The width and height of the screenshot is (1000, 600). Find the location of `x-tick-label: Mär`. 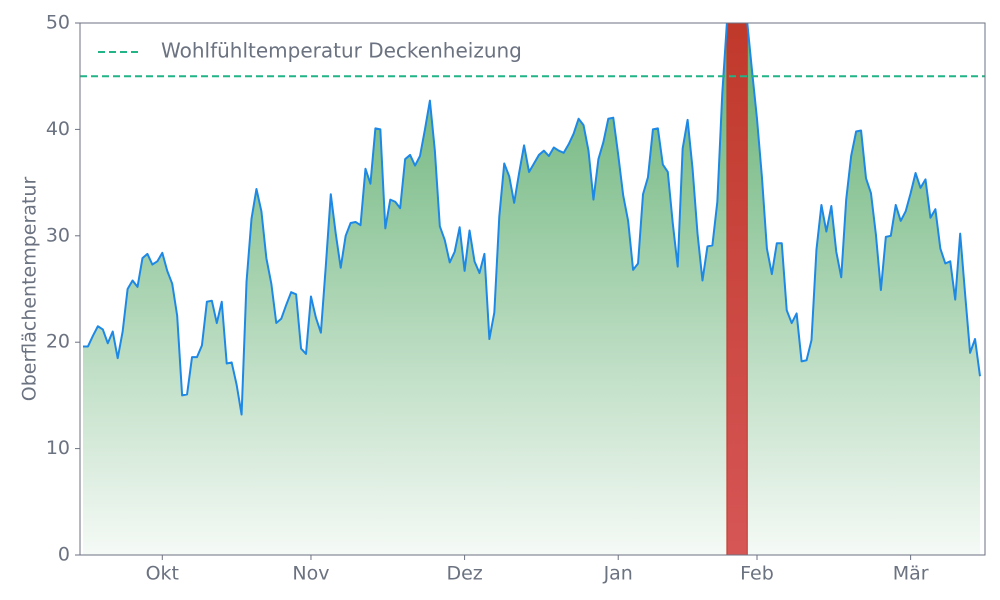

x-tick-label: Mär is located at coordinates (911, 574).